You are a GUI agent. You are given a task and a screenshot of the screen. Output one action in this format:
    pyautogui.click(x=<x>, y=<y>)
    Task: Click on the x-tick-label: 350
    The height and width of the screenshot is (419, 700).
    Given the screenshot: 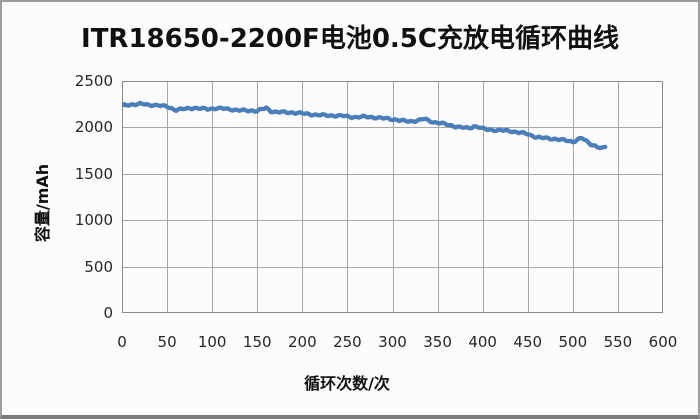 What is the action you would take?
    pyautogui.click(x=437, y=342)
    